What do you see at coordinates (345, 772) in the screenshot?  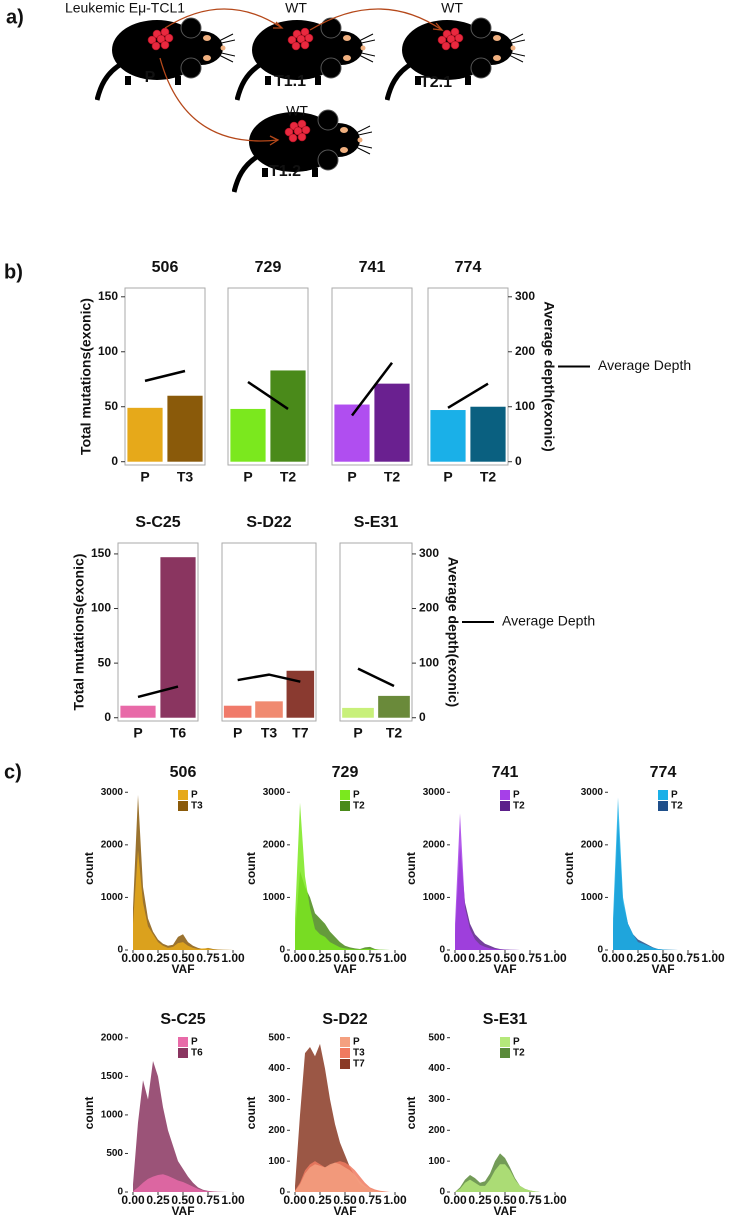 I see `chart-title: 729` at bounding box center [345, 772].